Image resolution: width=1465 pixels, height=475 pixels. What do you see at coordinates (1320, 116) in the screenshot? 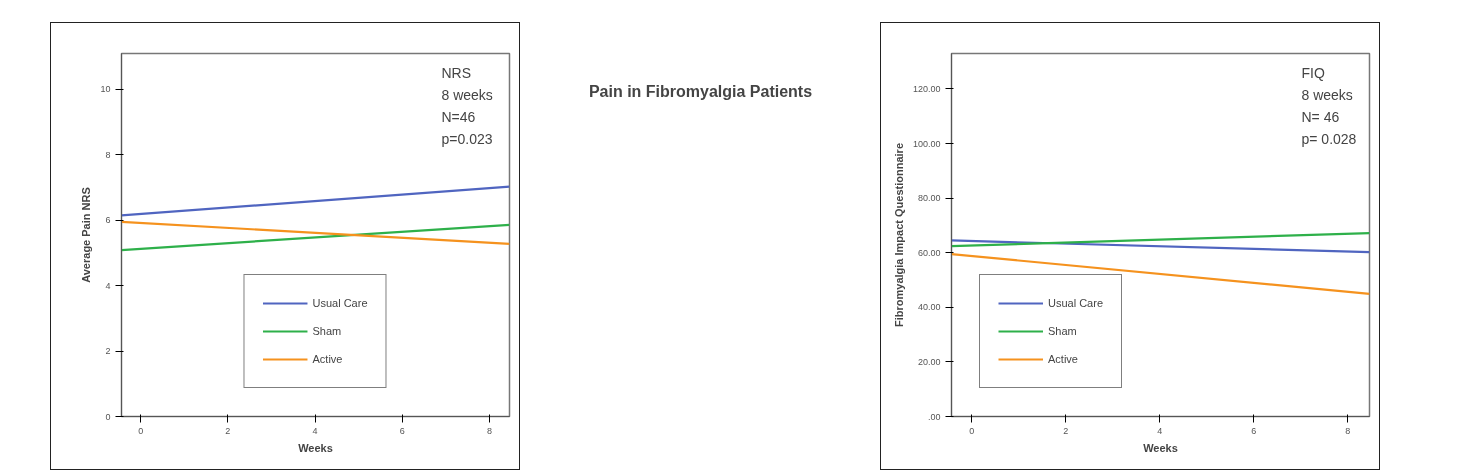
I see `annotation: N= 46` at bounding box center [1320, 116].